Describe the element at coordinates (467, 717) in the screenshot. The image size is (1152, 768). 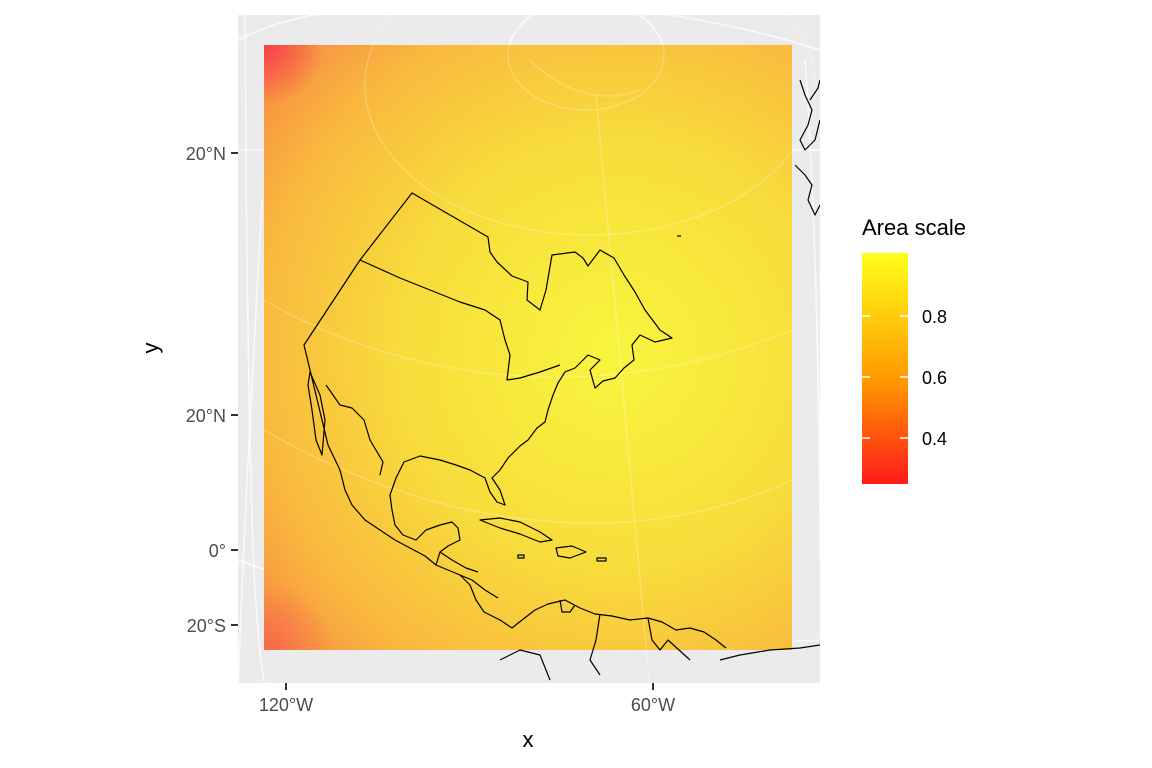
I see `x-axis: 120°W 60°W x` at that location.